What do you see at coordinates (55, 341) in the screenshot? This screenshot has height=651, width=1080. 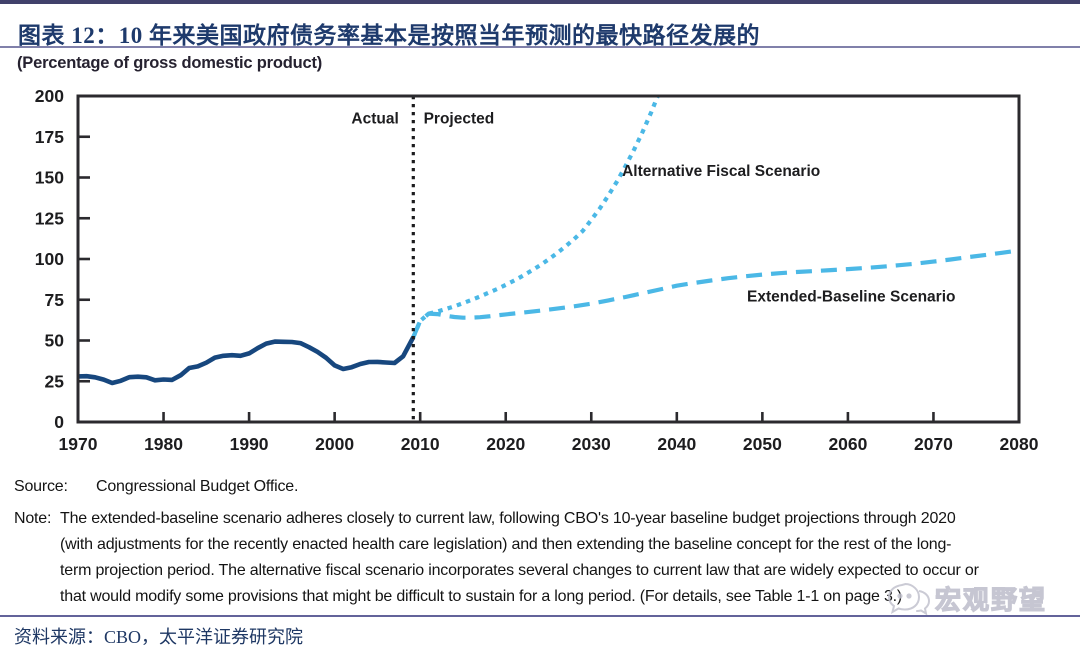 I see `y-tick-label: 50` at bounding box center [55, 341].